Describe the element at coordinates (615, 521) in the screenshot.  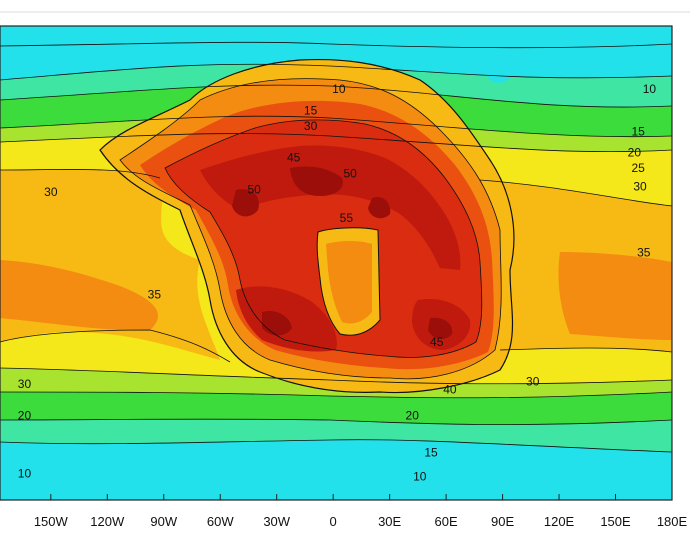
I see `x-tick-label: 150E` at that location.